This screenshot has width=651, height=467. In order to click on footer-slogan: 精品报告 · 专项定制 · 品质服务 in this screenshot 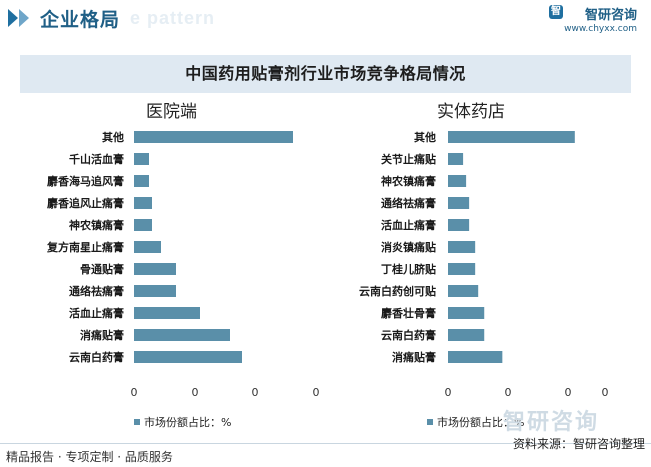, I will do `click(89, 457)`.